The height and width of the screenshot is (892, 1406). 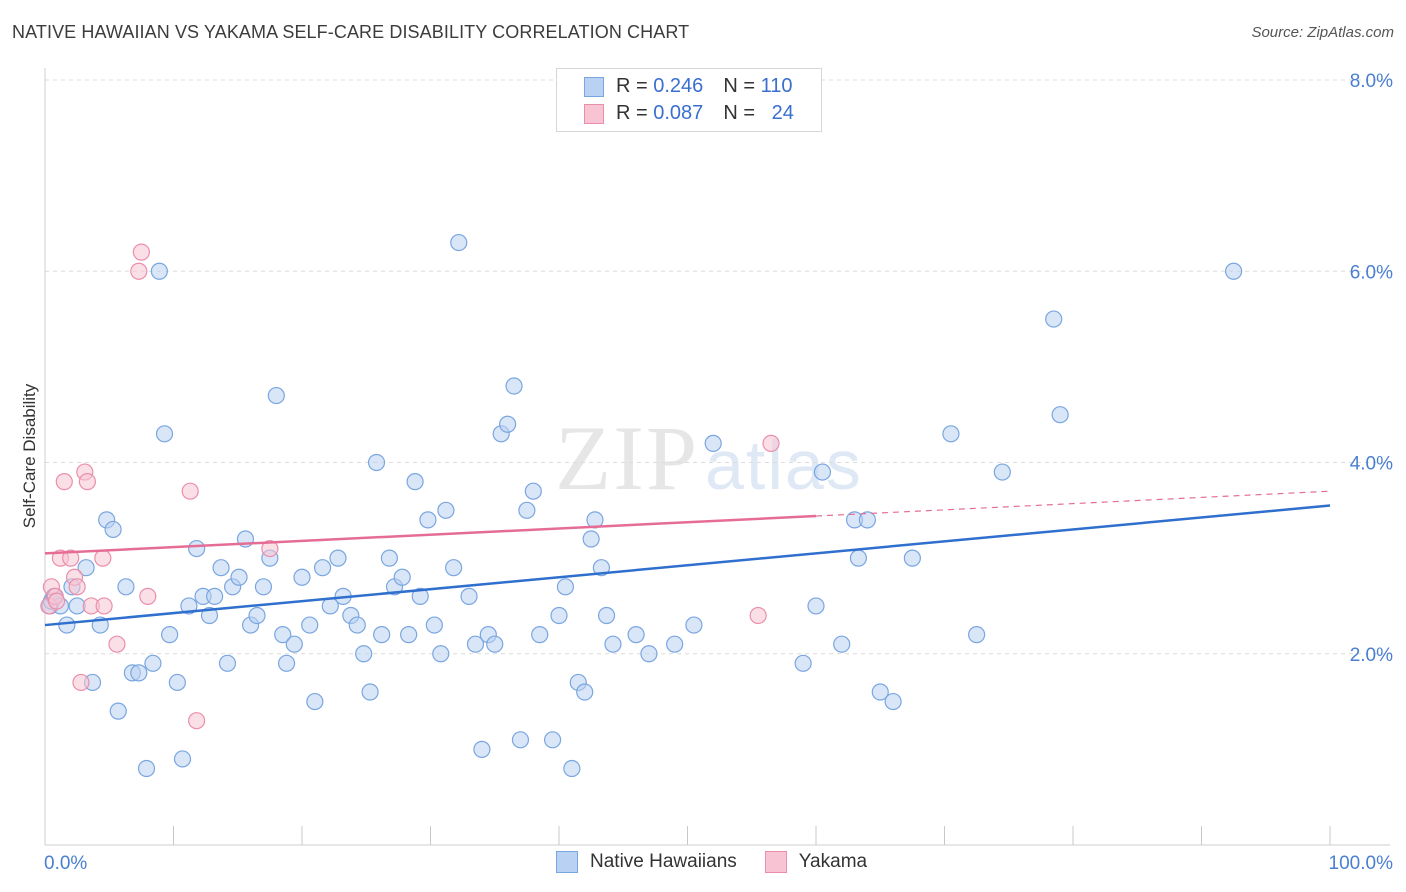 I want to click on series-legend: Native Hawaiians Yakama, so click(x=725, y=862).